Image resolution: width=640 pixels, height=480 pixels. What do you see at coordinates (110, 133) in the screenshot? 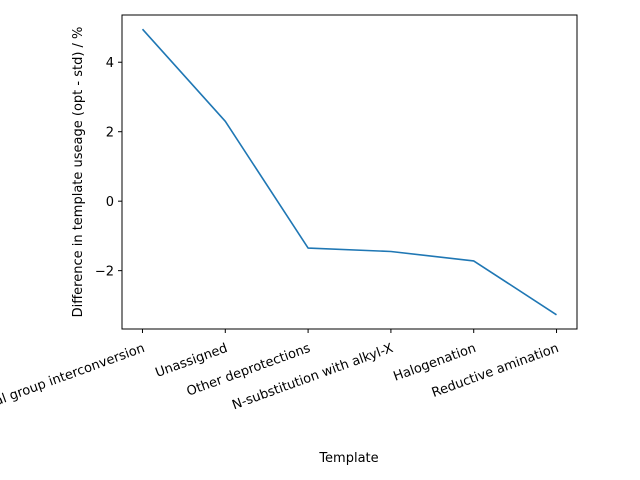
I see `y-tick-label: 2` at bounding box center [110, 133].